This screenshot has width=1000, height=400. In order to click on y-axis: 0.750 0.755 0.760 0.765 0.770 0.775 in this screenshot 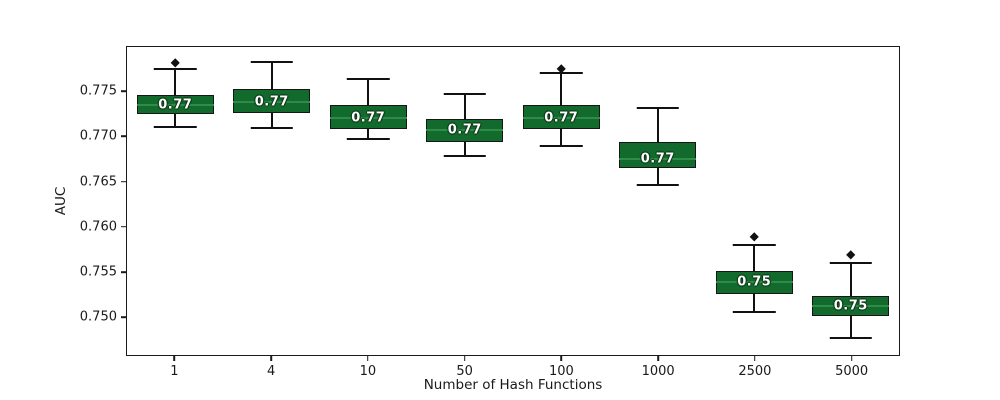, I will do `click(63, 201)`.